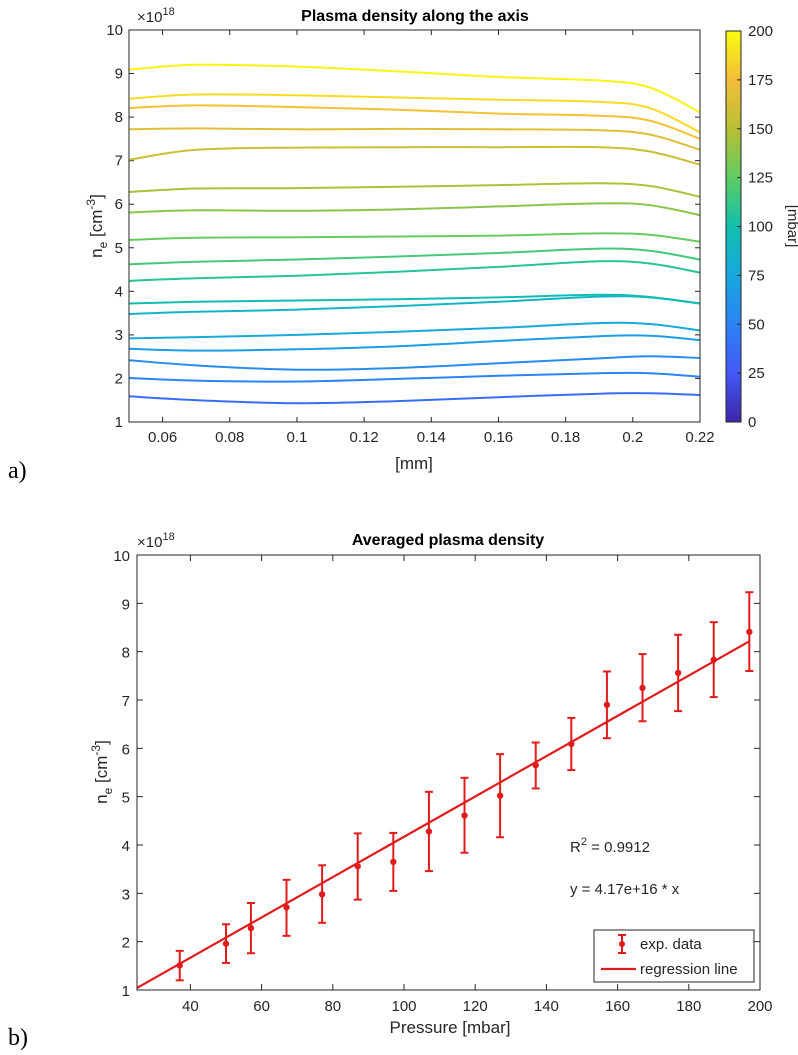  What do you see at coordinates (229, 437) in the screenshot?
I see `chart-a-x-tick-label: 0.08` at bounding box center [229, 437].